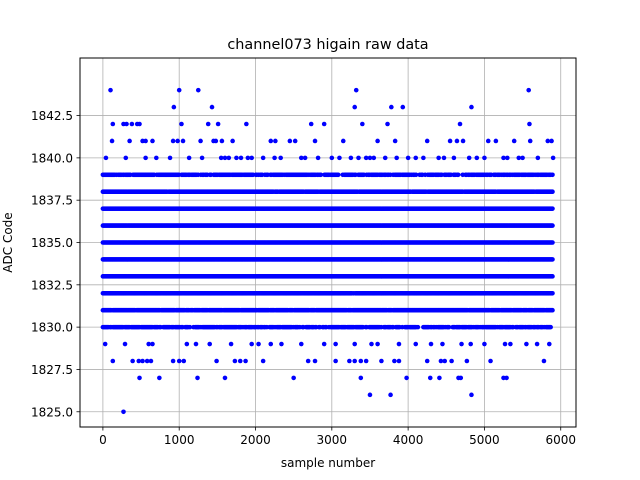  Describe the element at coordinates (408, 440) in the screenshot. I see `x-tick-label: 4000` at that location.